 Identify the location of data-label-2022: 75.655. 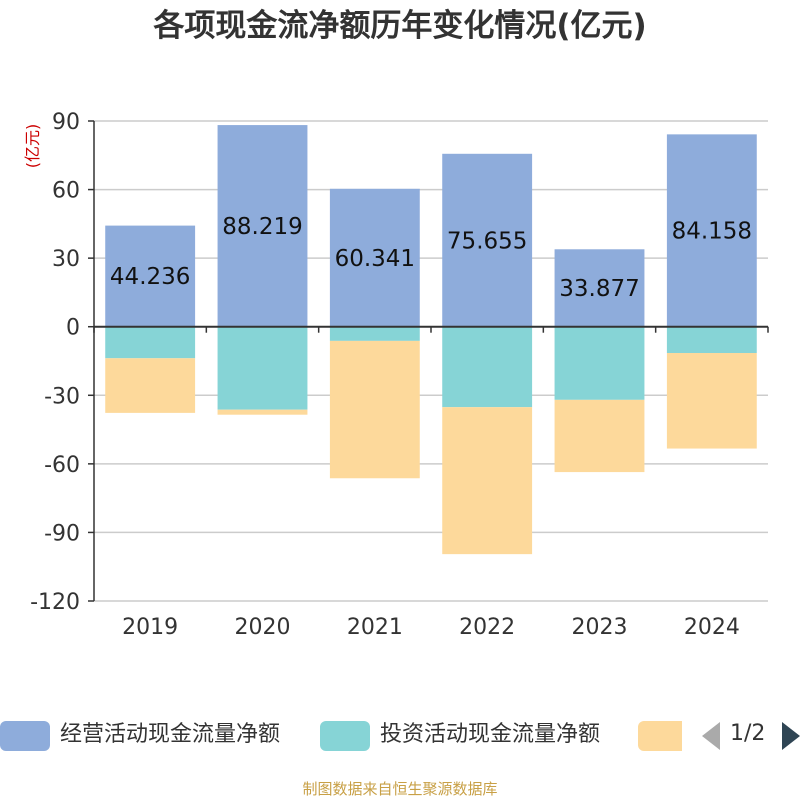
(487, 241).